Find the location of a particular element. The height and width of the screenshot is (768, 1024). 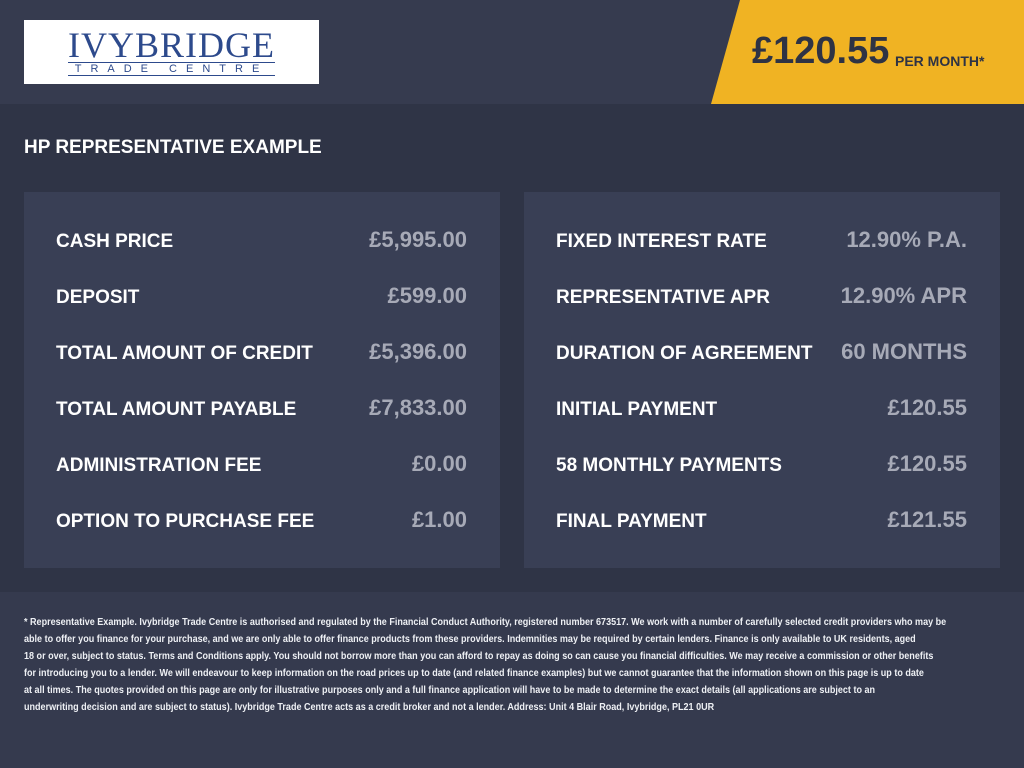

row-value: £599.00 is located at coordinates (427, 295).